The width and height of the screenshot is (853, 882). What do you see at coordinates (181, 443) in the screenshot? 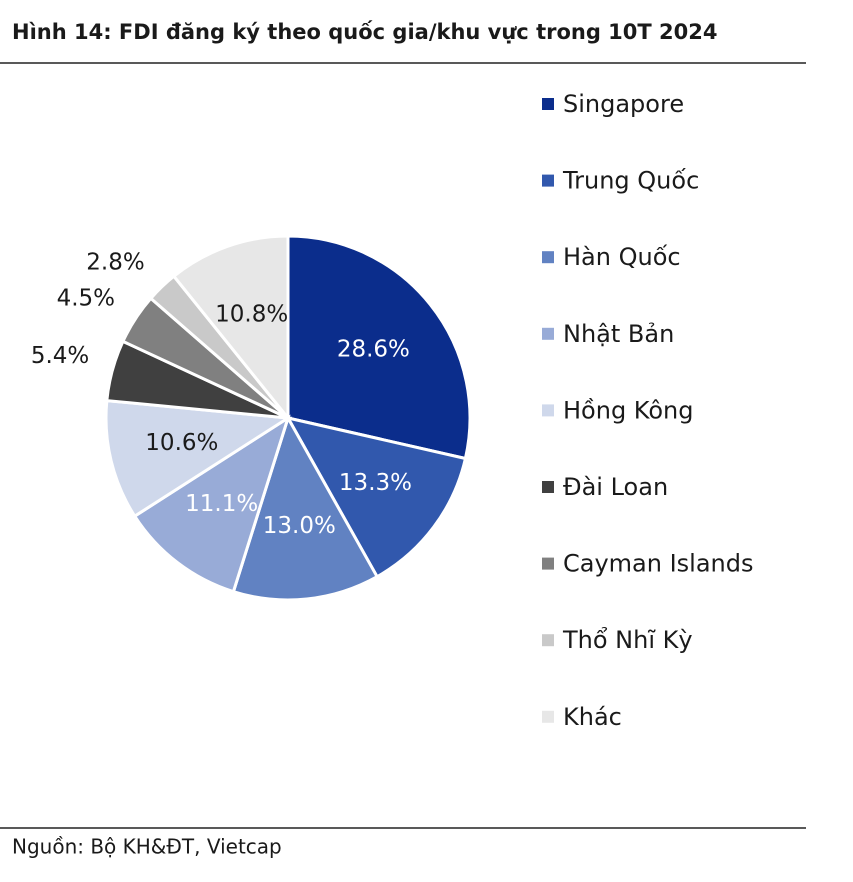
I see `value-label: 10.6%` at bounding box center [181, 443].